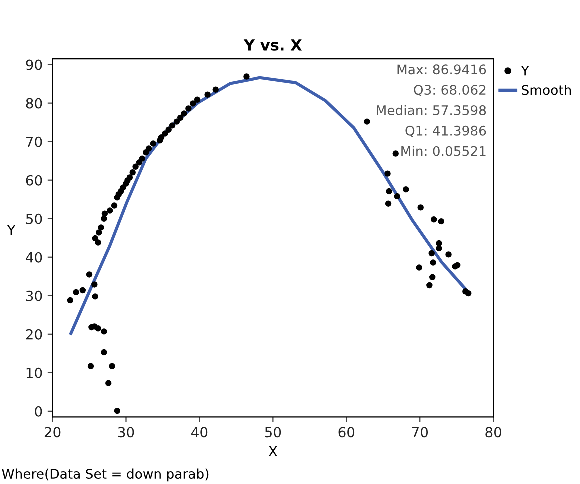 The width and height of the screenshot is (580, 484). I want to click on y-tick-label: 30, so click(34, 296).